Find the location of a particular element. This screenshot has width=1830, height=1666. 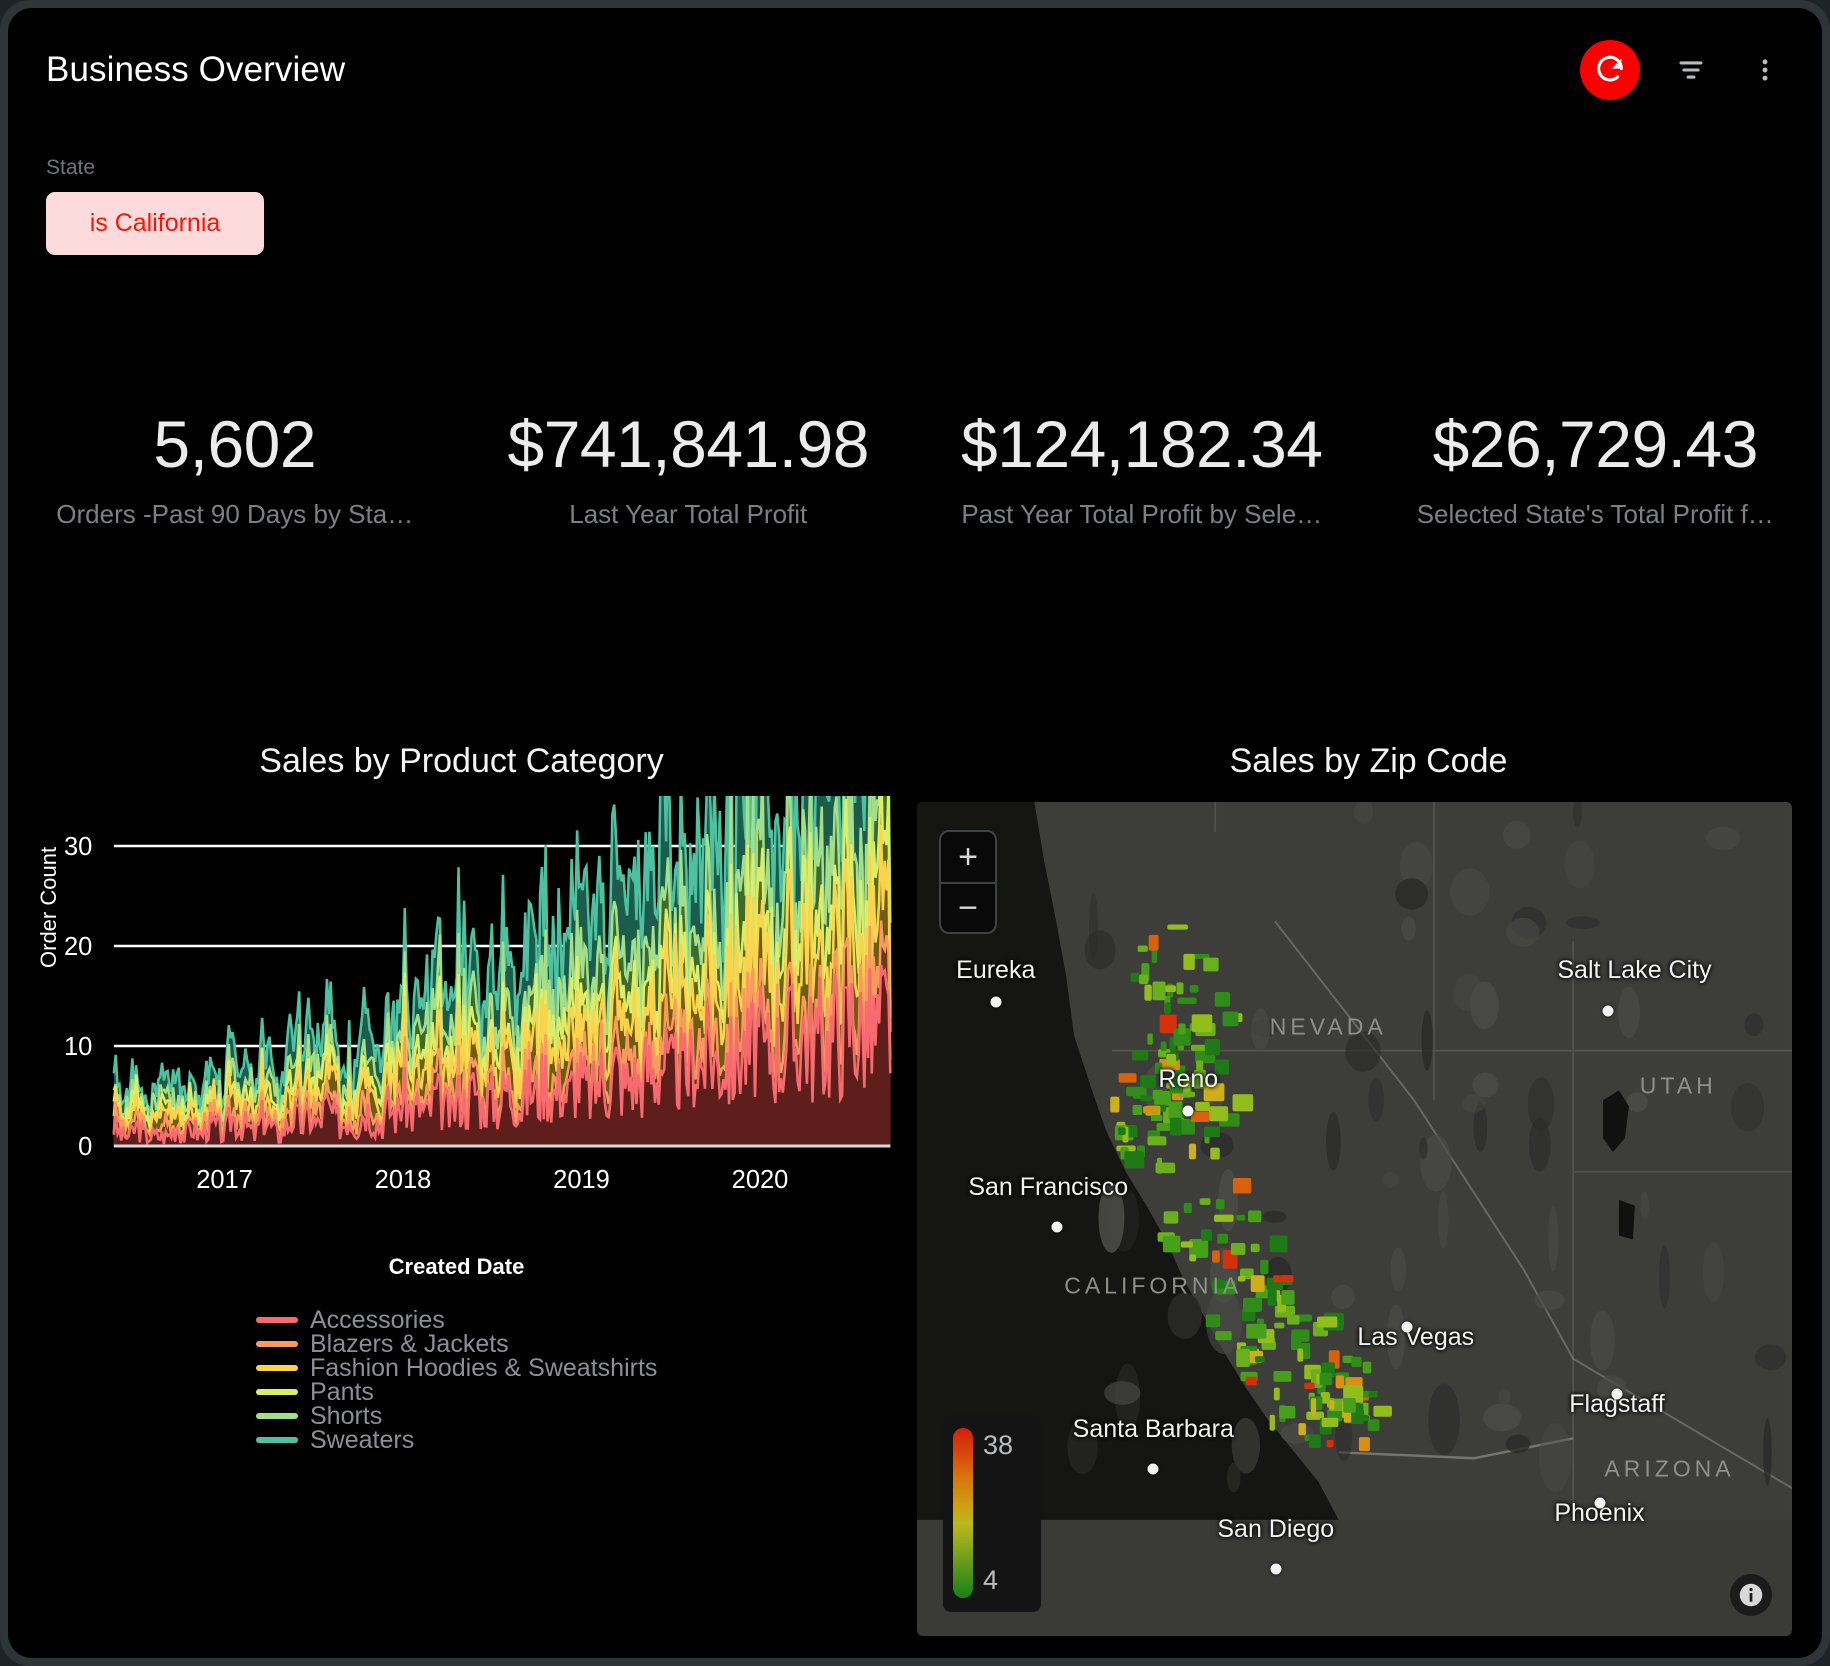

more-vertical-icon is located at coordinates (1765, 70).